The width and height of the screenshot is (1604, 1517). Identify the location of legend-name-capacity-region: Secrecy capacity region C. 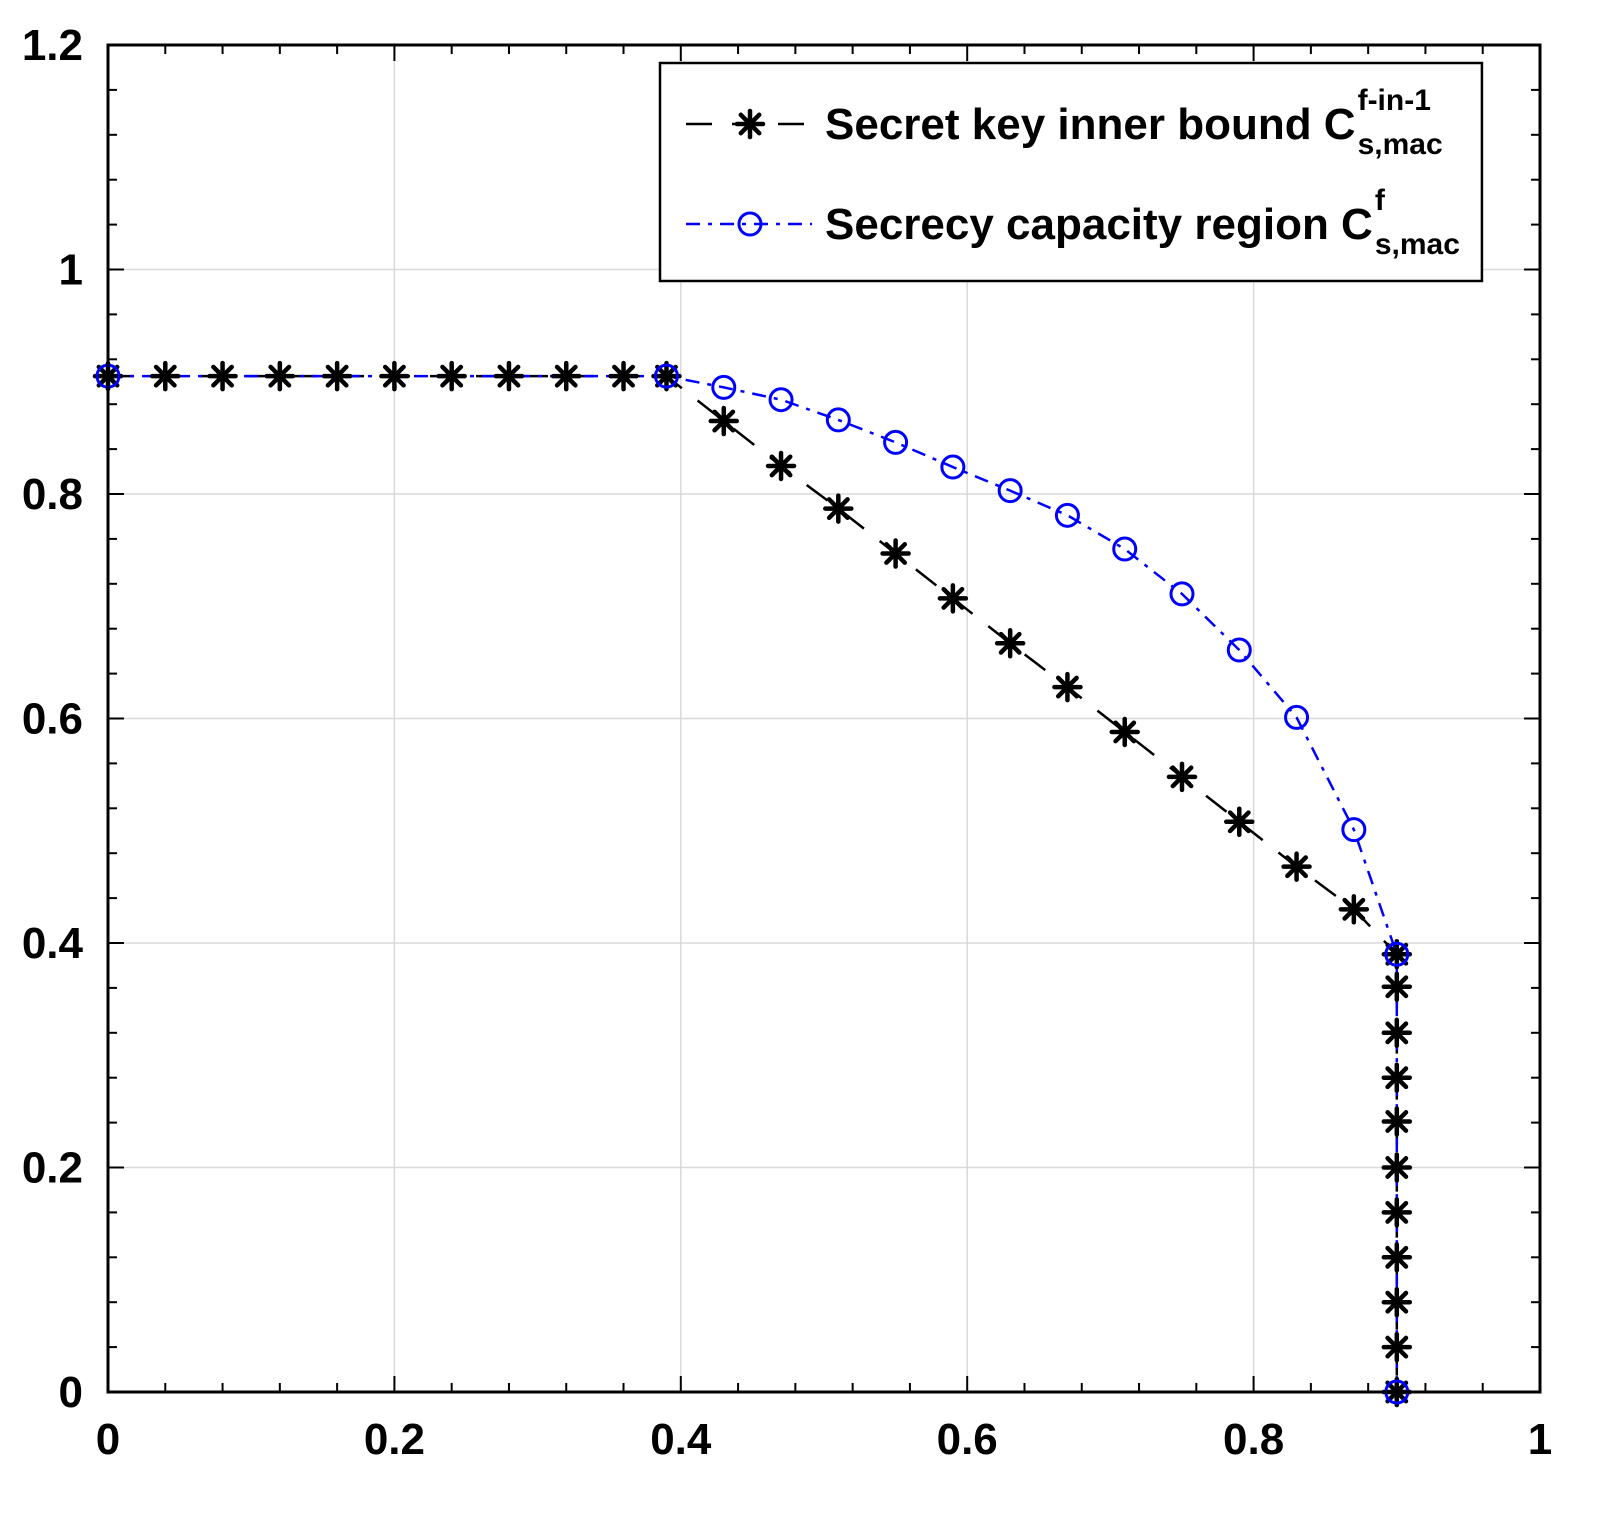
(1099, 224).